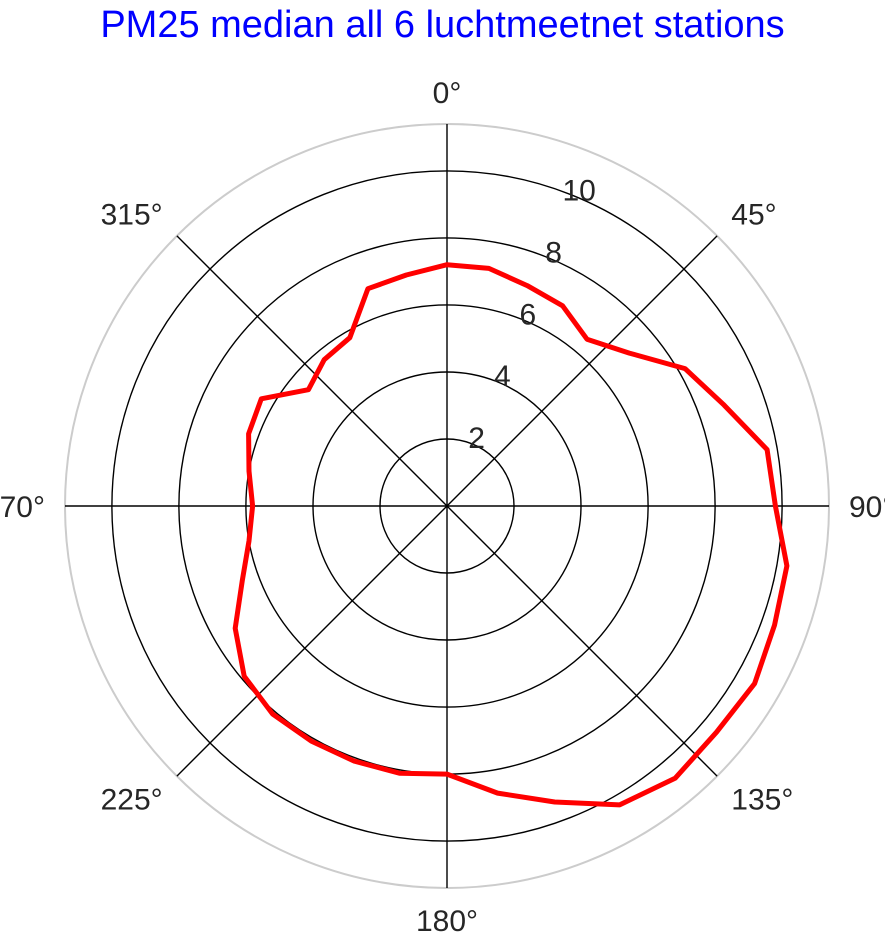  Describe the element at coordinates (579, 190) in the screenshot. I see `radial-tick-label: 10` at that location.